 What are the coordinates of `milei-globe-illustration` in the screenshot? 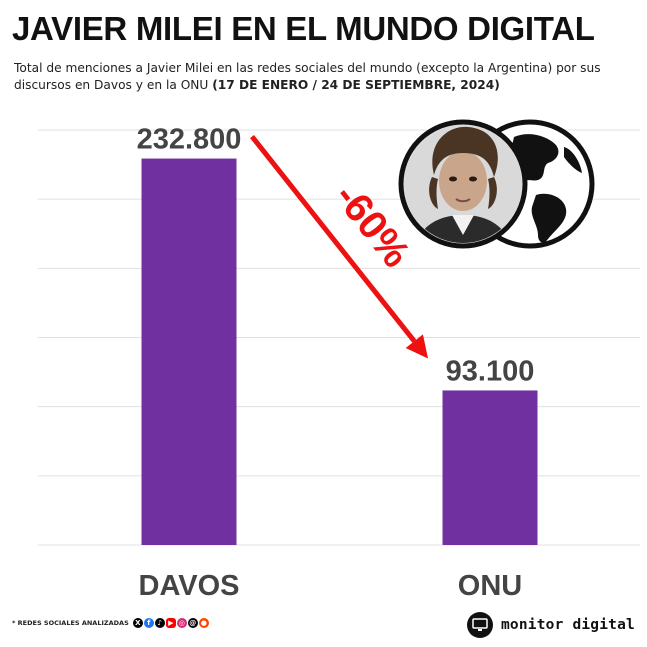 It's located at (496, 184).